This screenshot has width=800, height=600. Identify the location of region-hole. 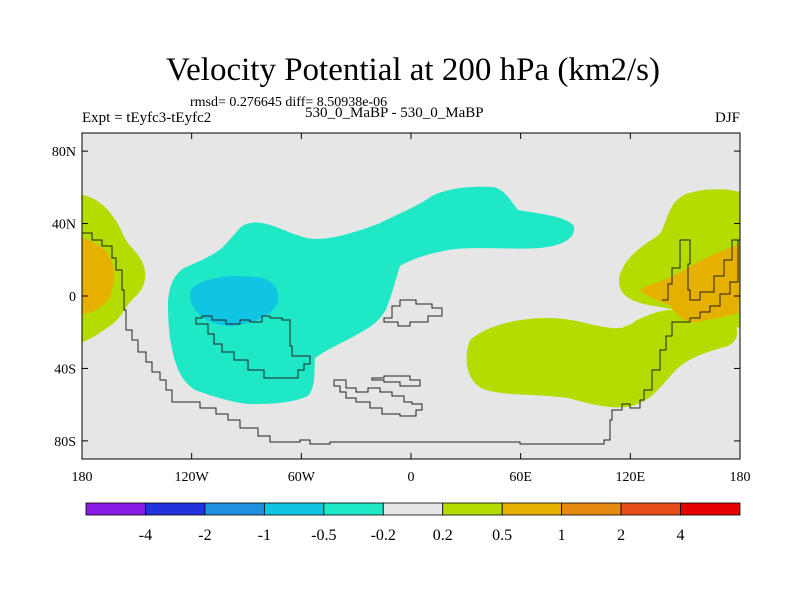
(622, 318).